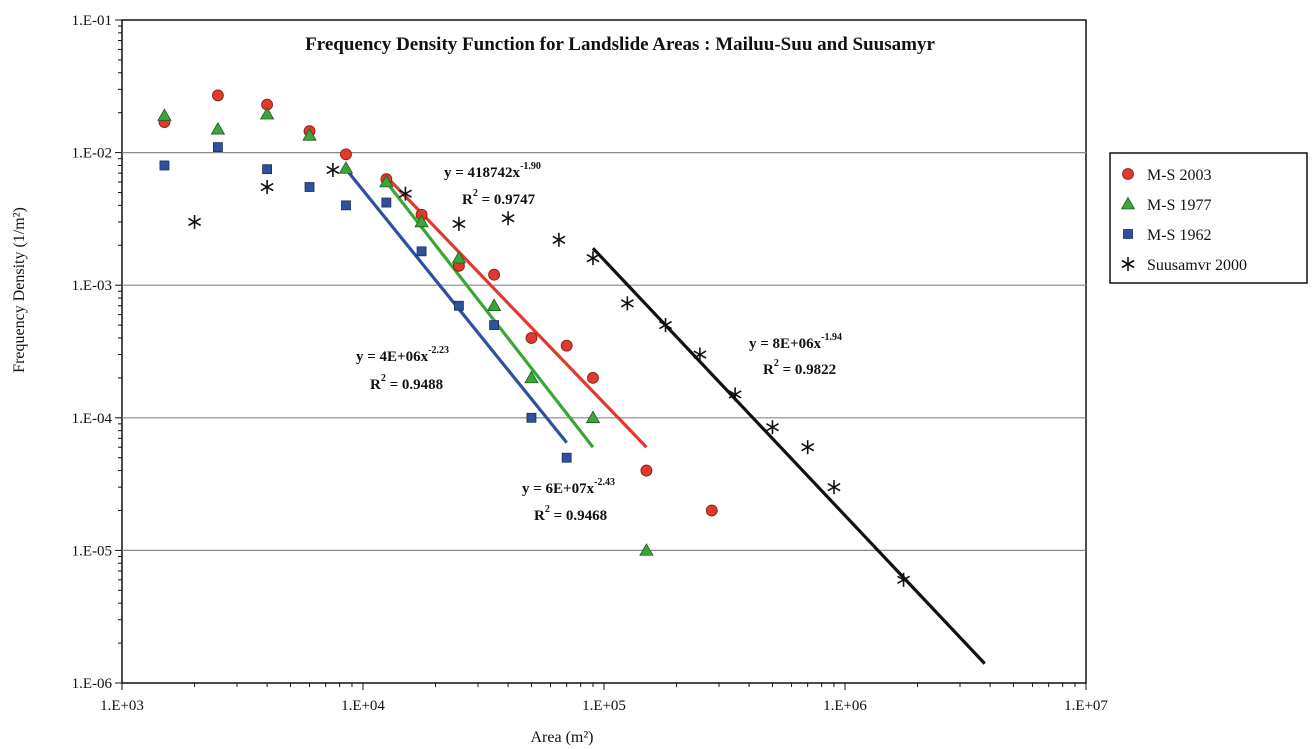  I want to click on x-tick-labels: 1.E+03 1.E+04 1.E+05 1.E+06 1.E+07, so click(604, 706).